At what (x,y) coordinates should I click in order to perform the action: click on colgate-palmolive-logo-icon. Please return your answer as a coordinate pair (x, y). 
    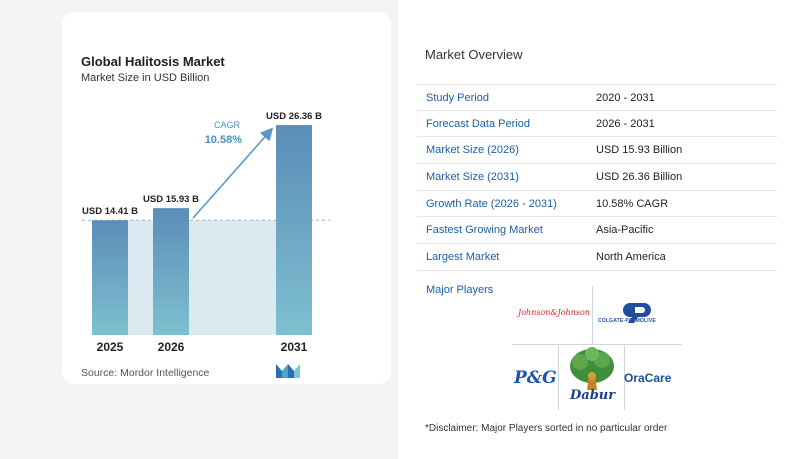
    Looking at the image, I should click on (637, 313).